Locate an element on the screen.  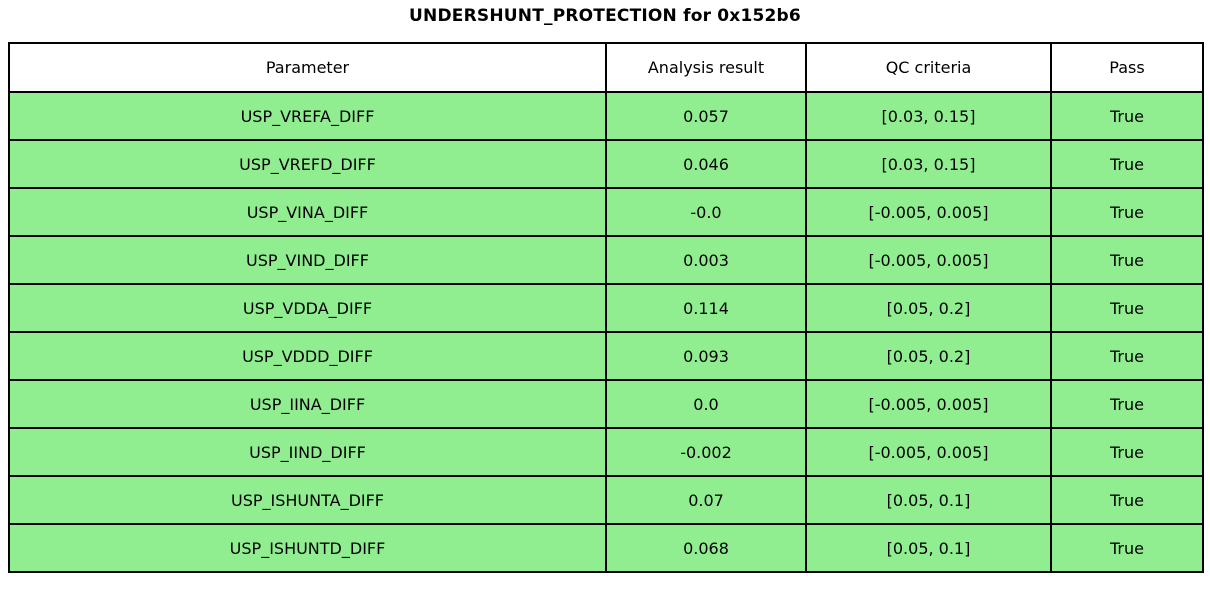
table-row: USP_VDDD_DIFF 0.093 [0.05, 0.2] True is located at coordinates (606, 356).